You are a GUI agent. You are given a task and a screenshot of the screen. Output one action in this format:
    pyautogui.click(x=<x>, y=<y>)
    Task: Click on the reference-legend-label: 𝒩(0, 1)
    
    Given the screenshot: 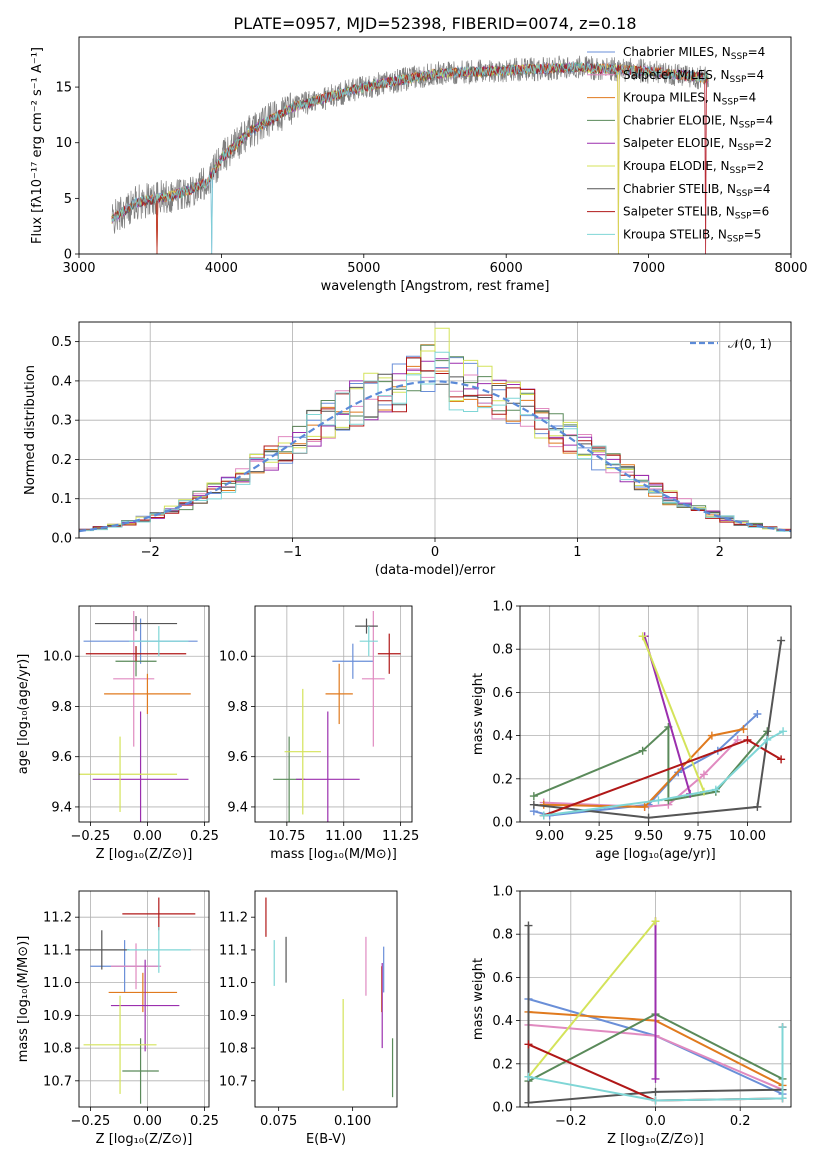 What is the action you would take?
    pyautogui.click(x=750, y=344)
    